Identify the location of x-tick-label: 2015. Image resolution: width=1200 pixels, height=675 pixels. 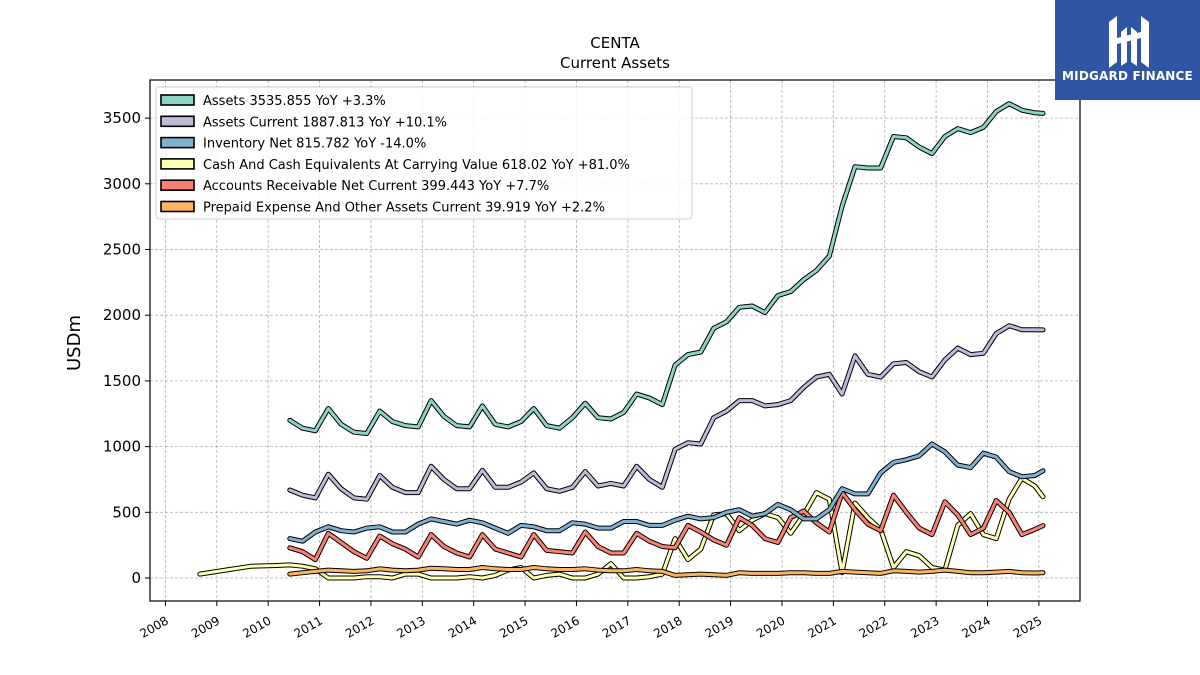
(513, 626).